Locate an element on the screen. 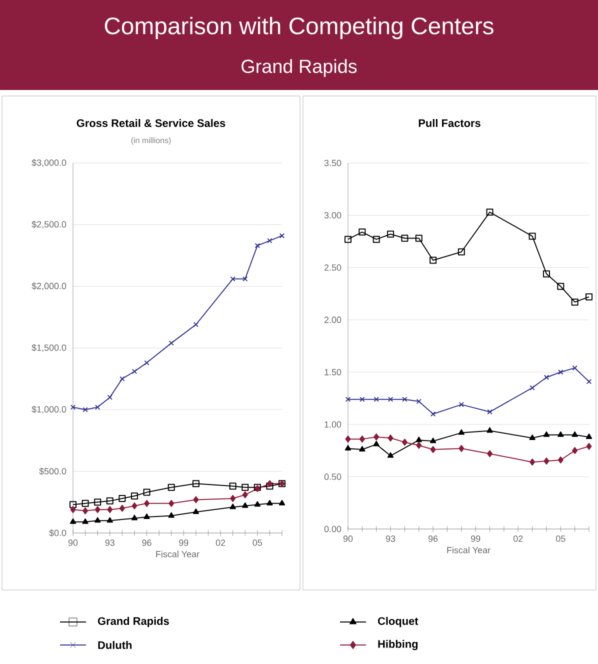 This screenshot has height=664, width=598. y-tick-label: 3.50 is located at coordinates (333, 163).